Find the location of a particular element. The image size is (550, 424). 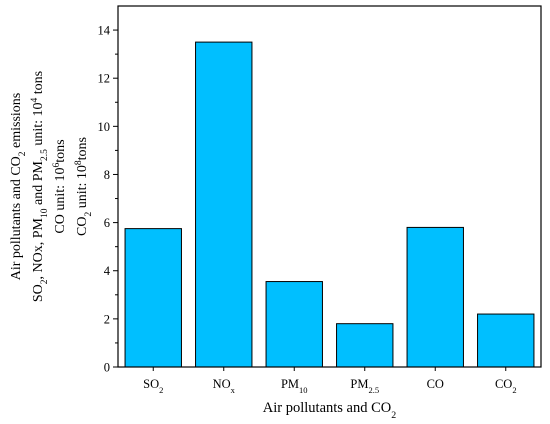

y-tick-label: 10 is located at coordinates (104, 127).